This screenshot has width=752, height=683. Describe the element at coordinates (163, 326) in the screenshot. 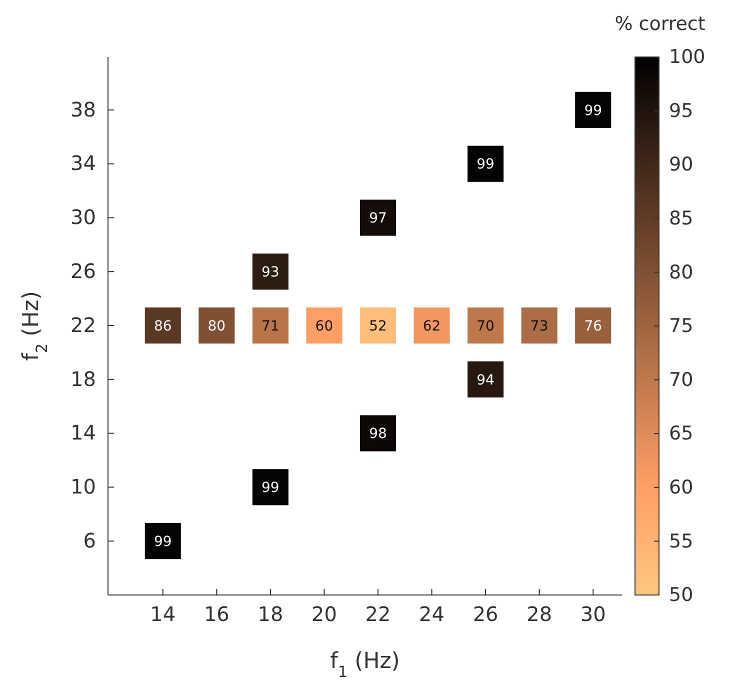

I see `data-label: 86` at that location.